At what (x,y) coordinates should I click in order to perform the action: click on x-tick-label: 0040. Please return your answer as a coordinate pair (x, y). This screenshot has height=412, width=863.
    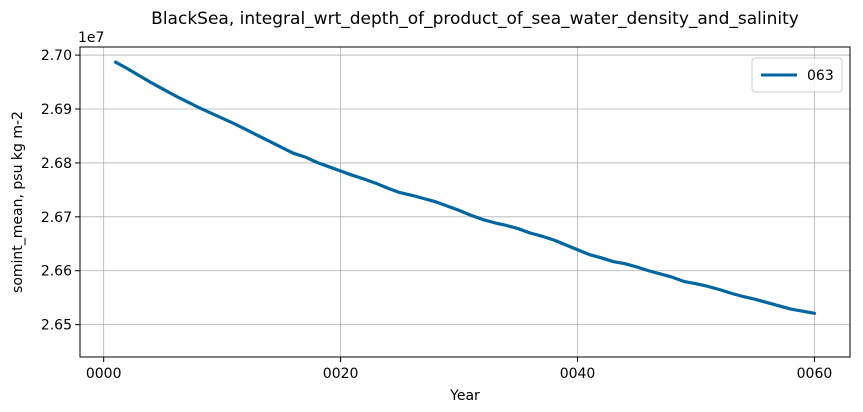
    Looking at the image, I should click on (578, 374).